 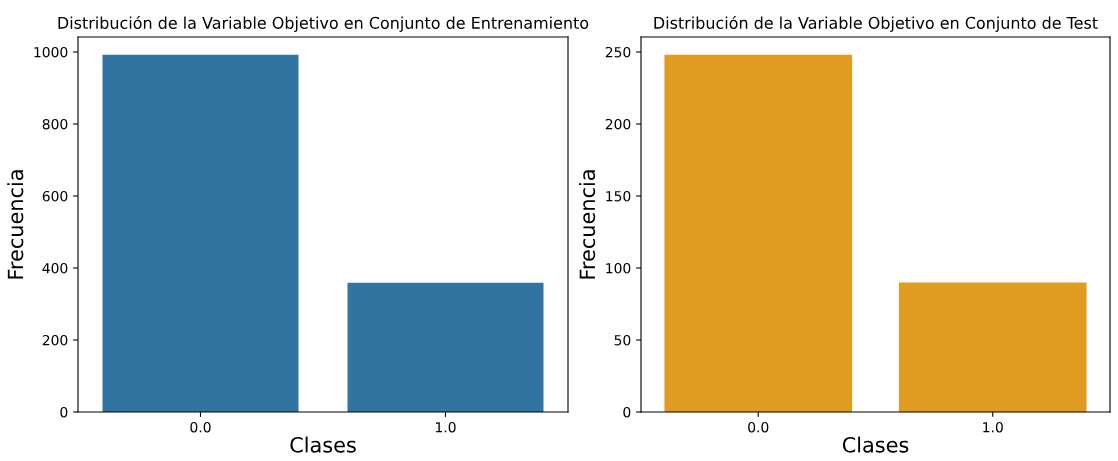 What do you see at coordinates (55, 268) in the screenshot?
I see `y-tick-label: 400` at bounding box center [55, 268].